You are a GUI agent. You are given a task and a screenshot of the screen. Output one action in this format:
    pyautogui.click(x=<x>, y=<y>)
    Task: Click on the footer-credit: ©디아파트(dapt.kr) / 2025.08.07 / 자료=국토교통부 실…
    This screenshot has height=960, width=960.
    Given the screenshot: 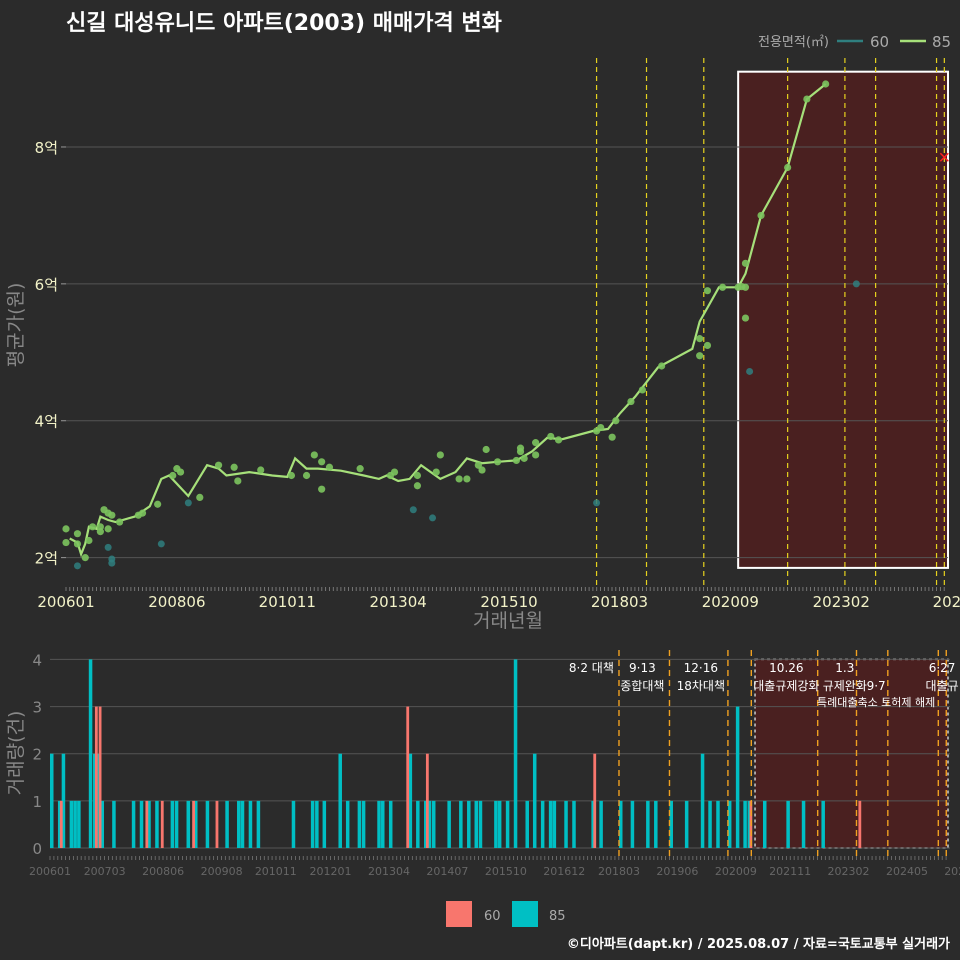 What is the action you would take?
    pyautogui.click(x=758, y=944)
    